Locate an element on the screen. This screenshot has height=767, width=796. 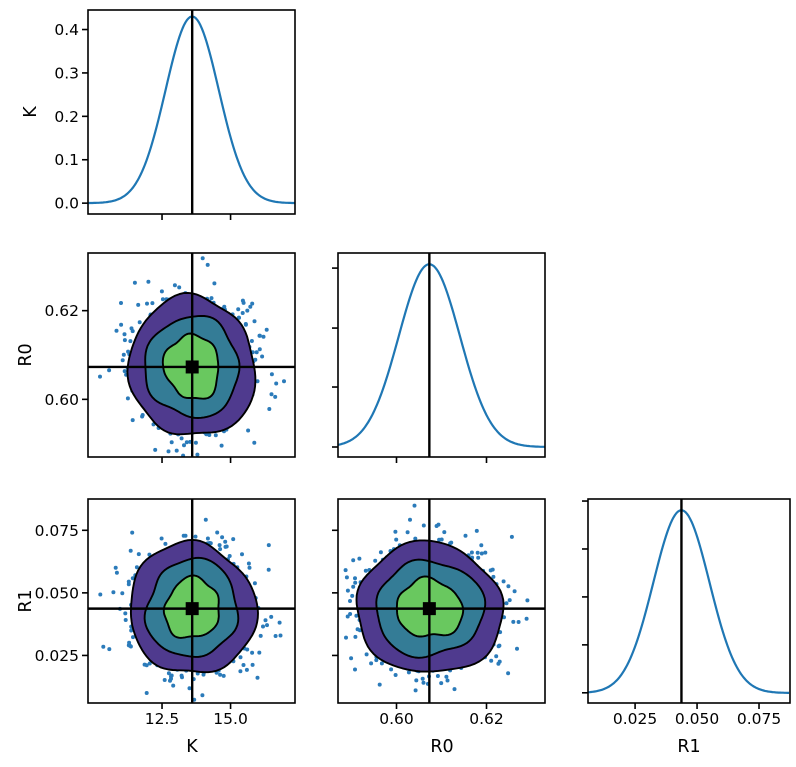
y-tick-label: 0.050 is located at coordinates (57, 593).